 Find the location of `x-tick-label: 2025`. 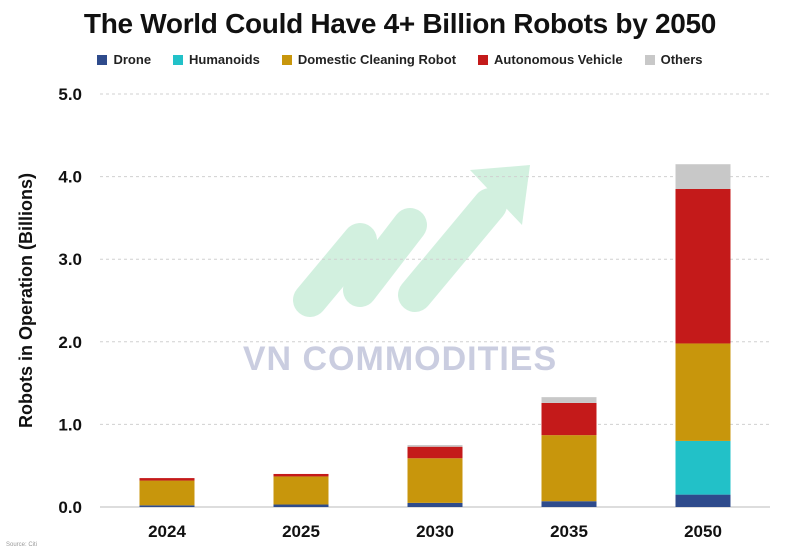

x-tick-label: 2025 is located at coordinates (301, 531).